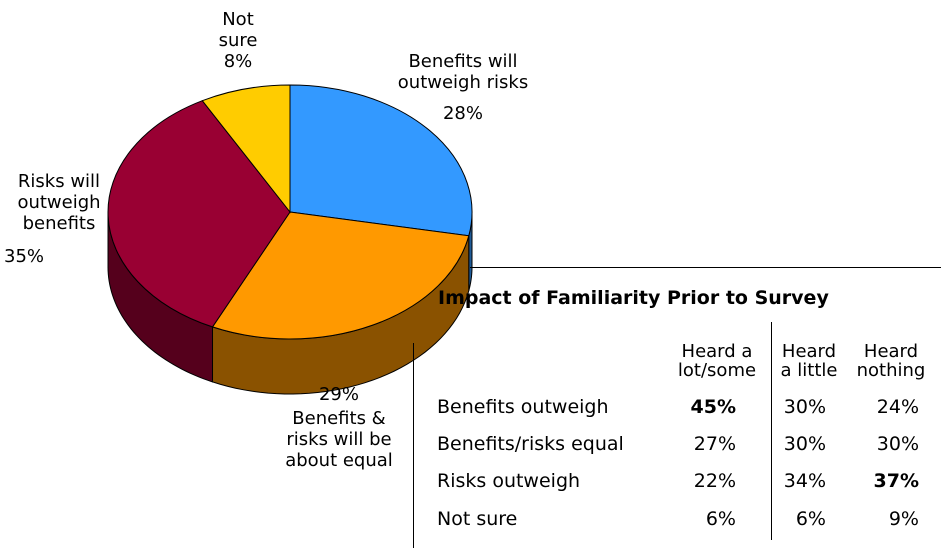  I want to click on row-label-risks-outweigh: Risks outweigh, so click(509, 481).